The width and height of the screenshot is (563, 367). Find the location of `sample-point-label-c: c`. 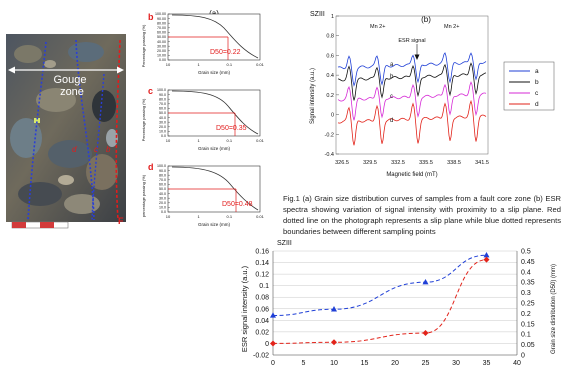

sample-point-label-c: c is located at coordinates (96, 149).